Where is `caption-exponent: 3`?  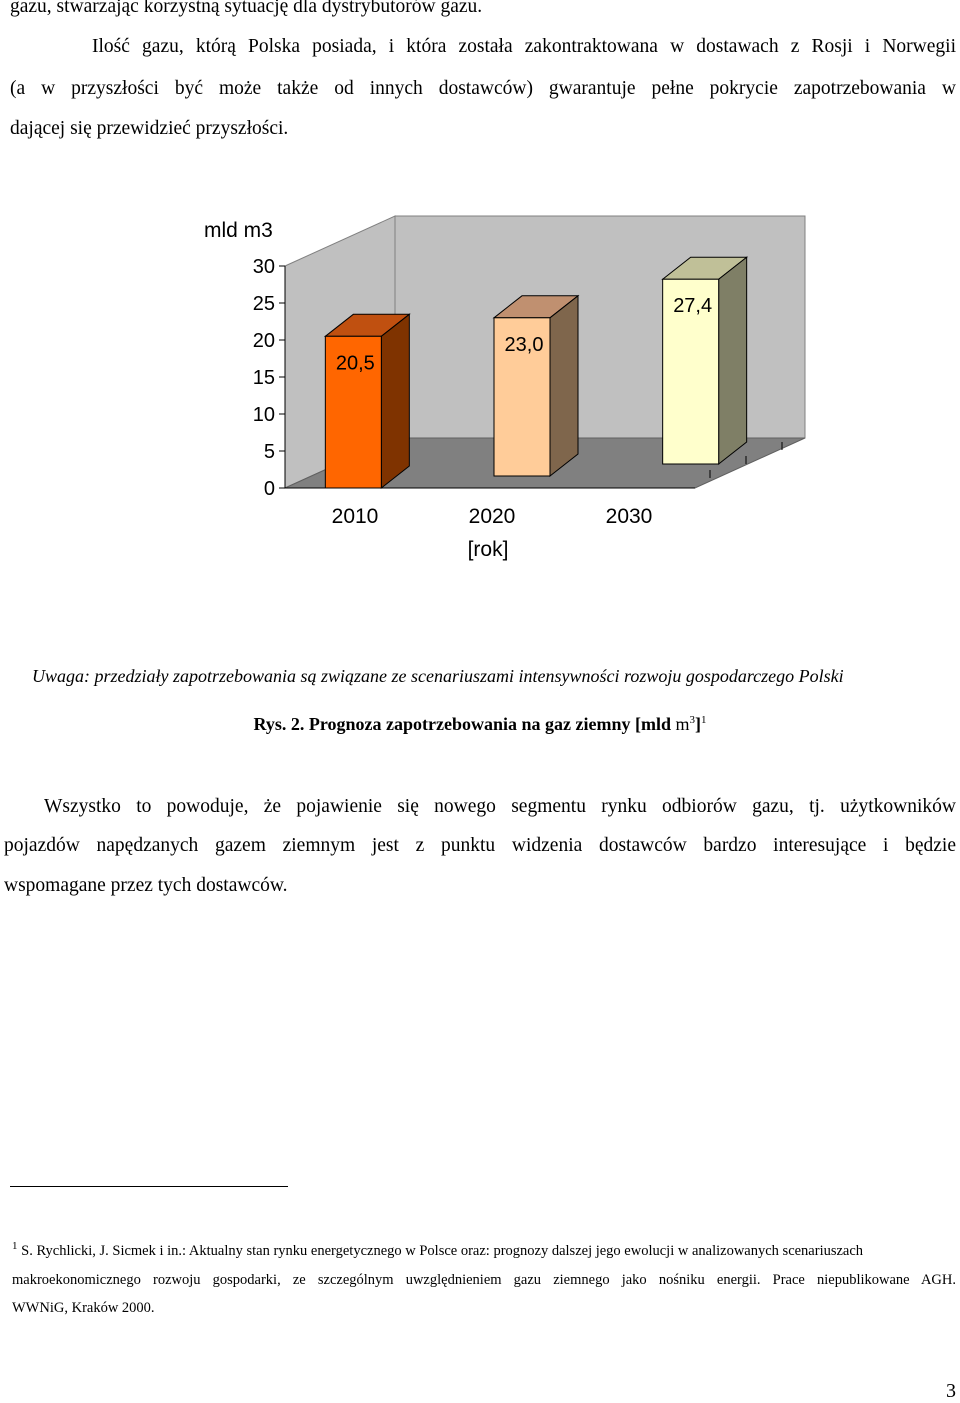 caption-exponent: 3 is located at coordinates (692, 720).